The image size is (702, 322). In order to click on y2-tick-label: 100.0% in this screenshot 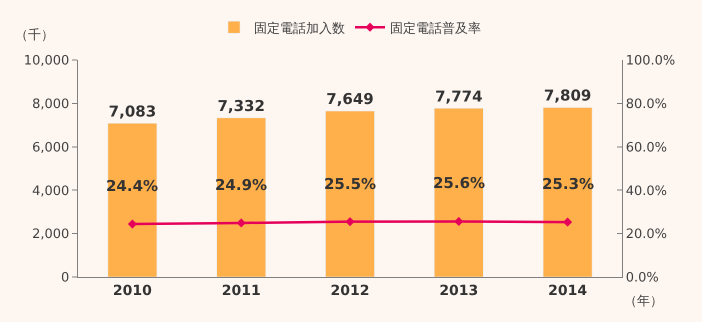, I will do `click(651, 61)`.